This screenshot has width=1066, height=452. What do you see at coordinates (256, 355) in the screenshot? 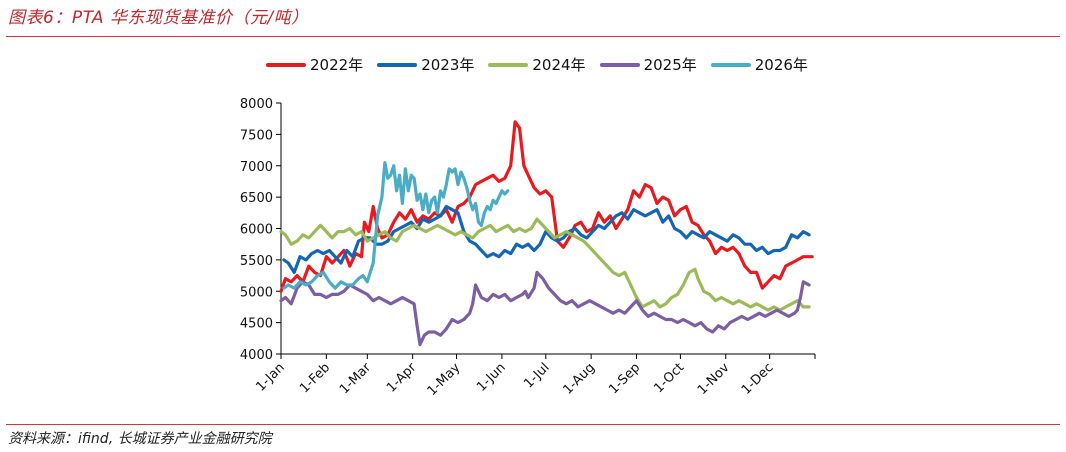
I see `y-tick-label: 4000` at bounding box center [256, 355].